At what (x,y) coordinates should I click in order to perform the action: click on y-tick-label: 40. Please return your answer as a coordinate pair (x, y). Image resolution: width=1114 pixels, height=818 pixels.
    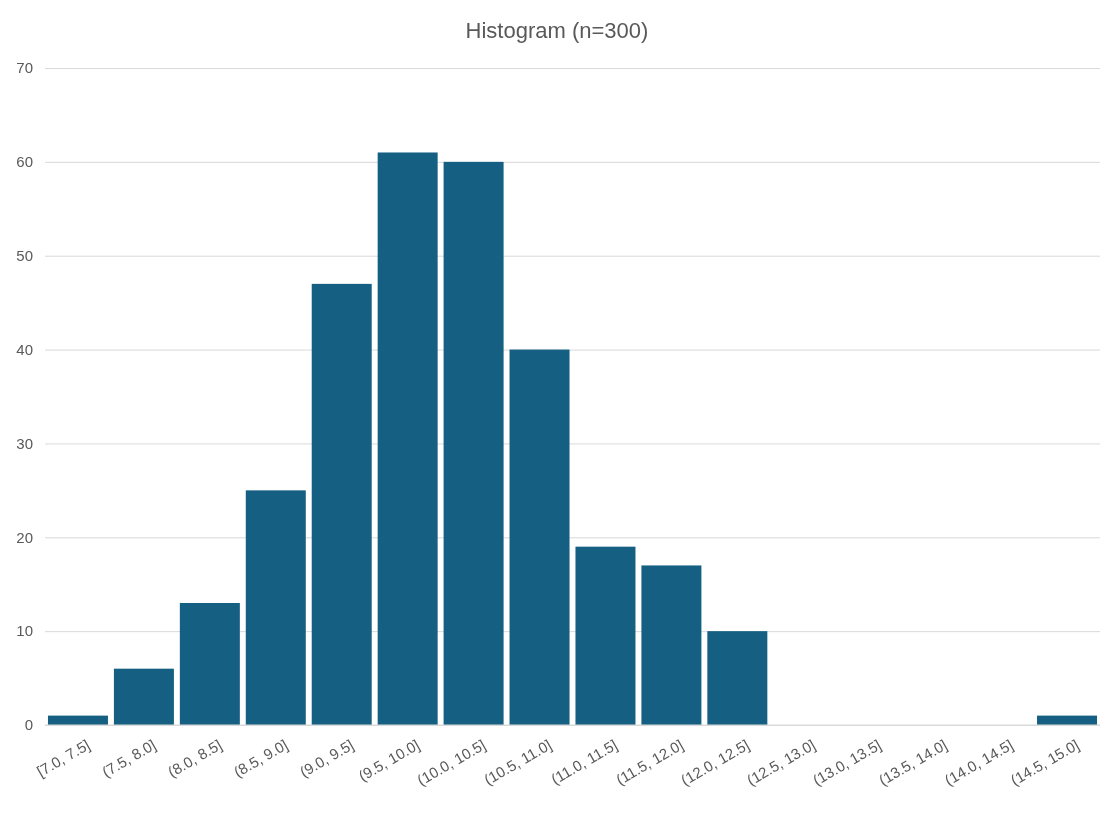
    Looking at the image, I should click on (24, 349).